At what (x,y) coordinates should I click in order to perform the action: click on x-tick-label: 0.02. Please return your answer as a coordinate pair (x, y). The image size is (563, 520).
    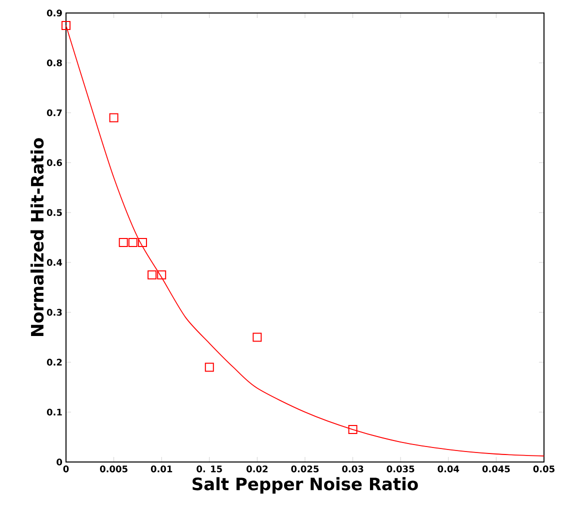
    Looking at the image, I should click on (257, 469).